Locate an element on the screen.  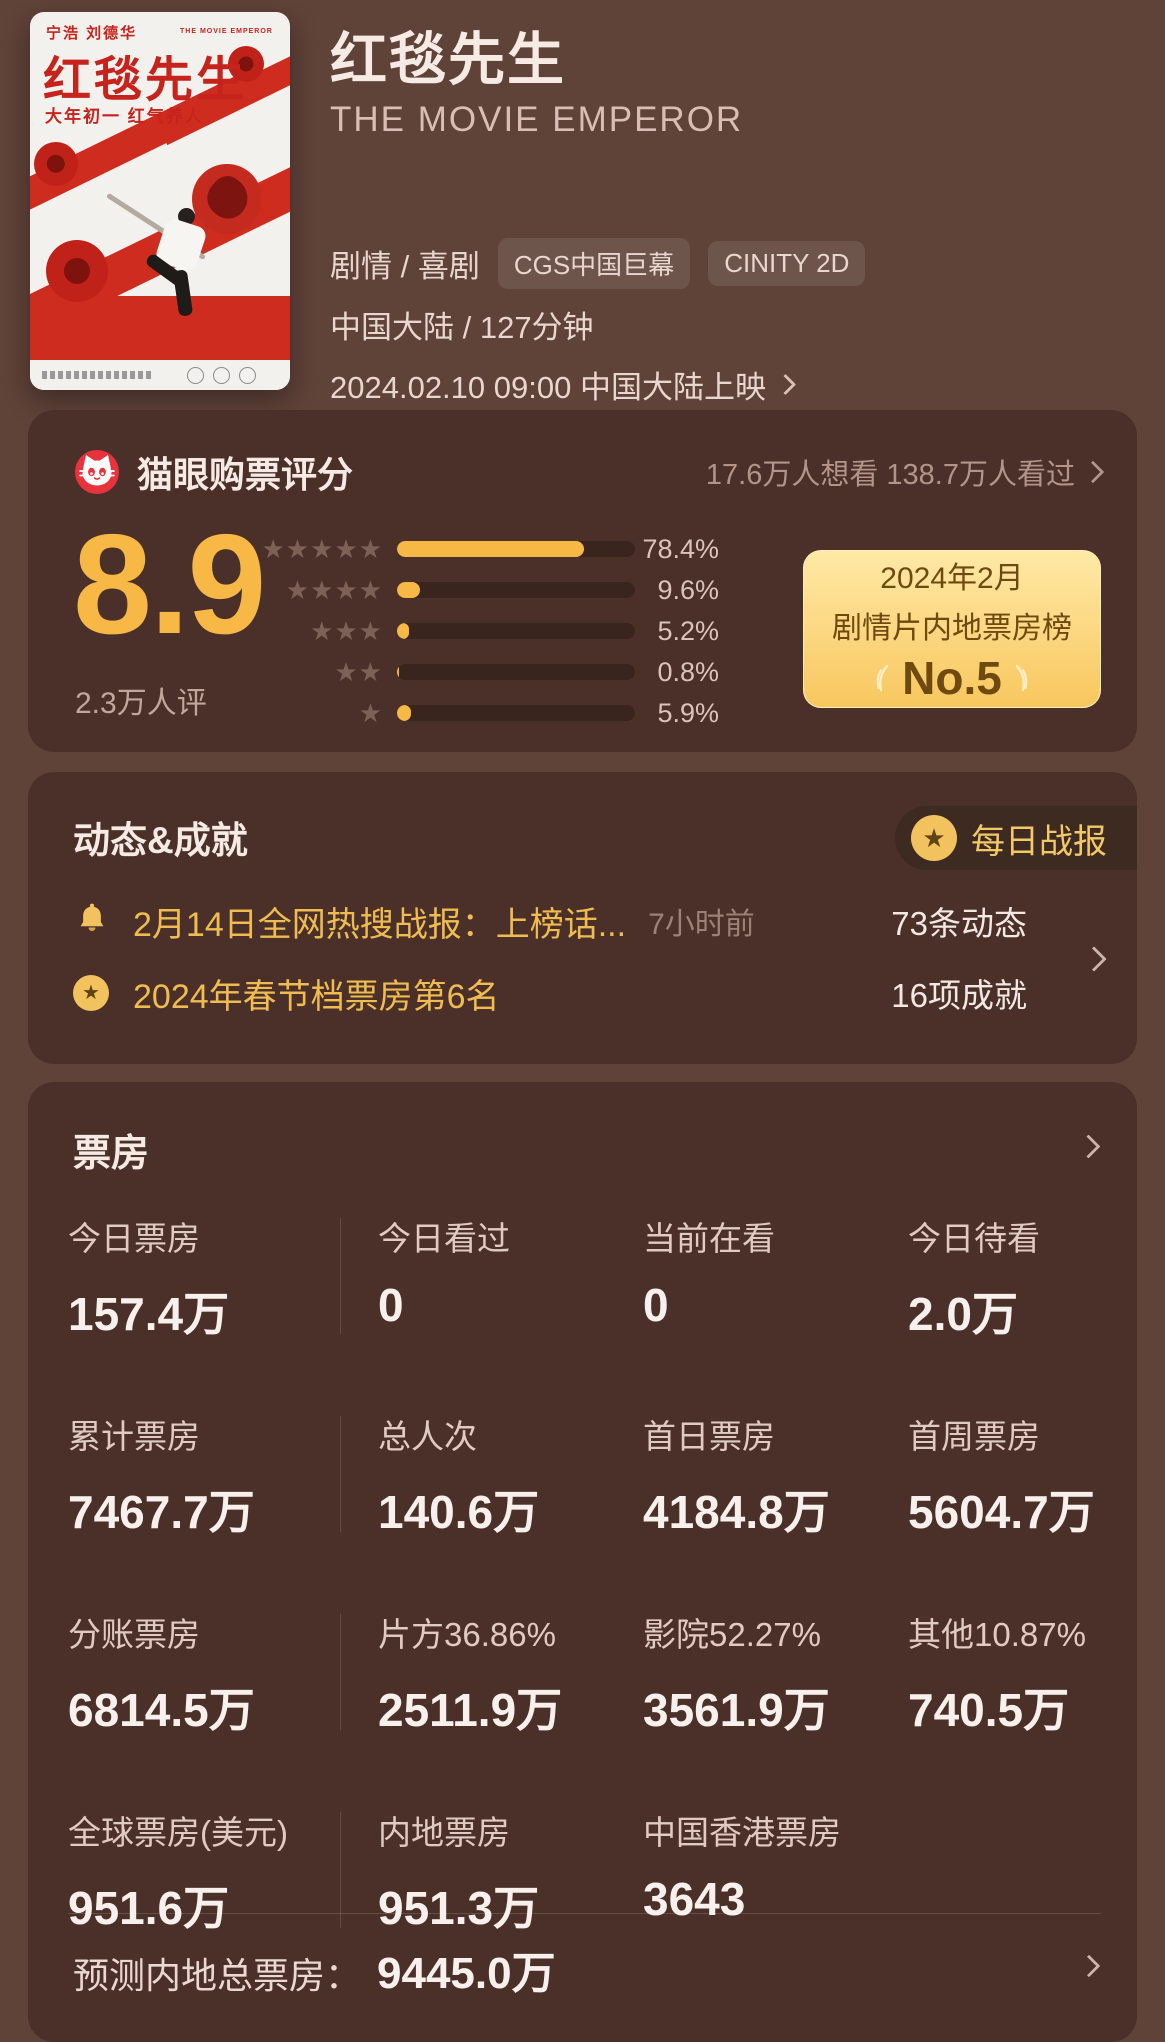
activity-count: 73条动态 is located at coordinates (959, 923).